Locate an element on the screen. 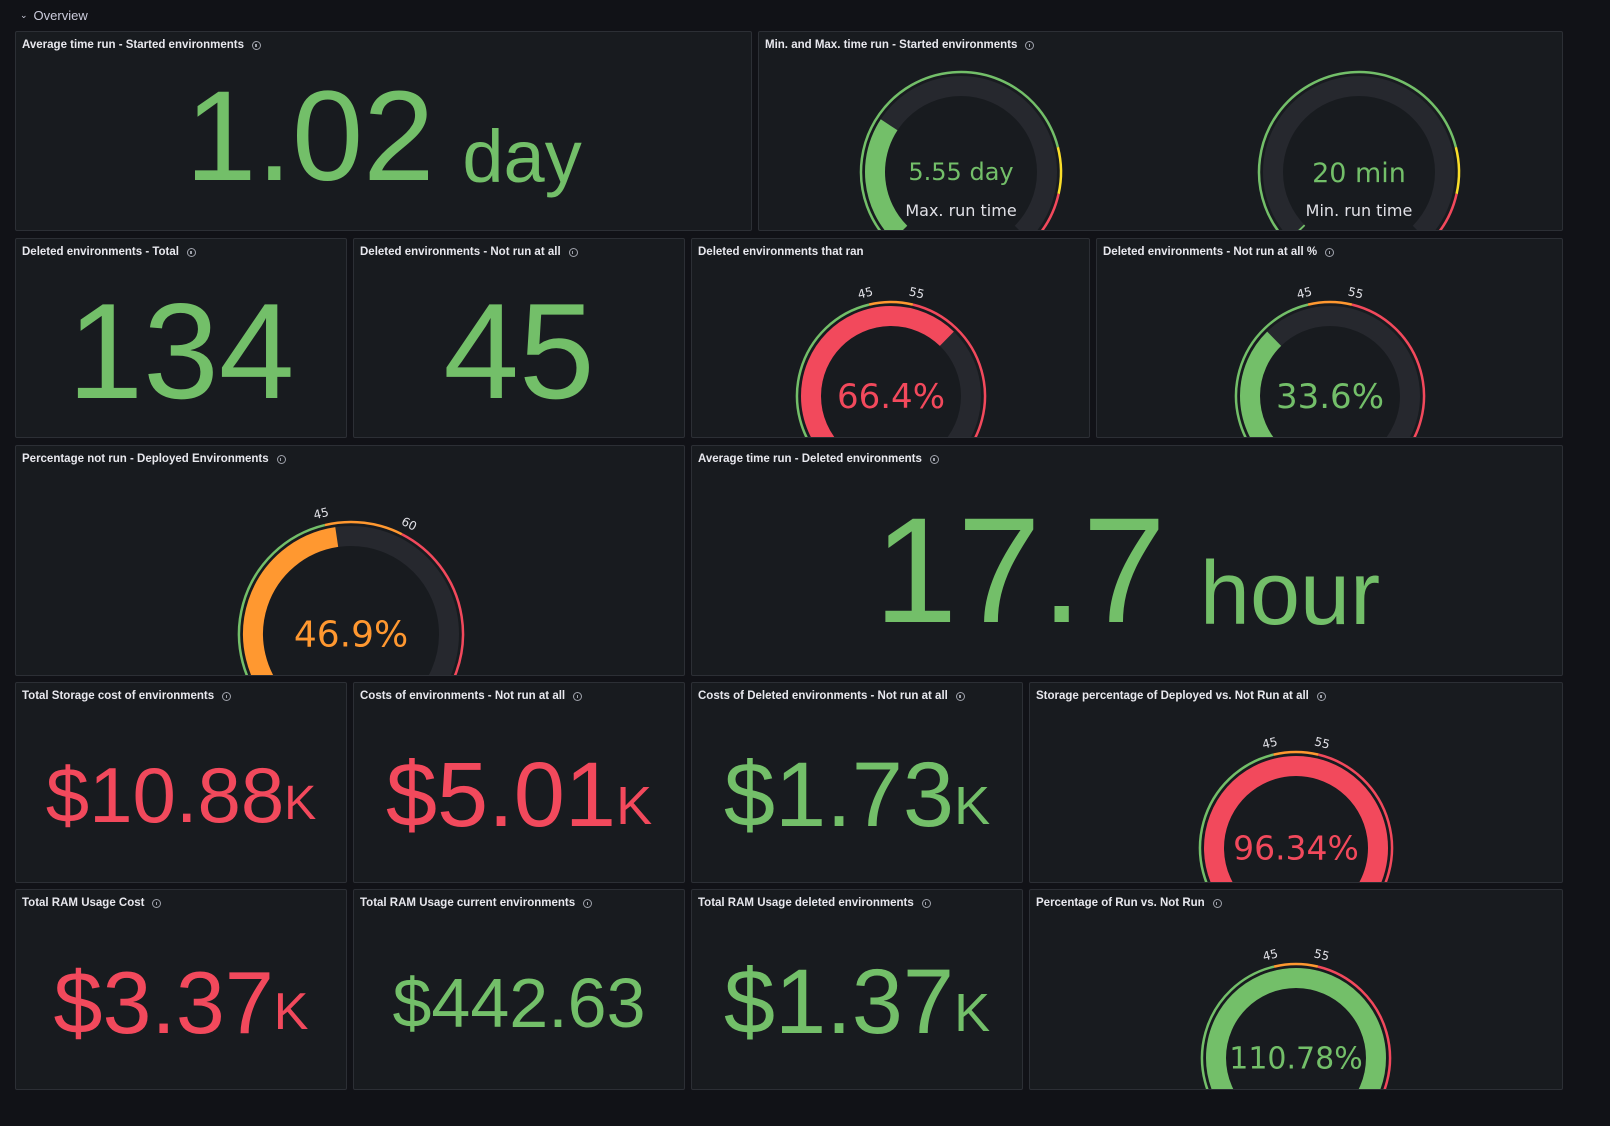 The image size is (1610, 1126). deleted-ran-gauge: 0455510066.4% is located at coordinates (891, 360).